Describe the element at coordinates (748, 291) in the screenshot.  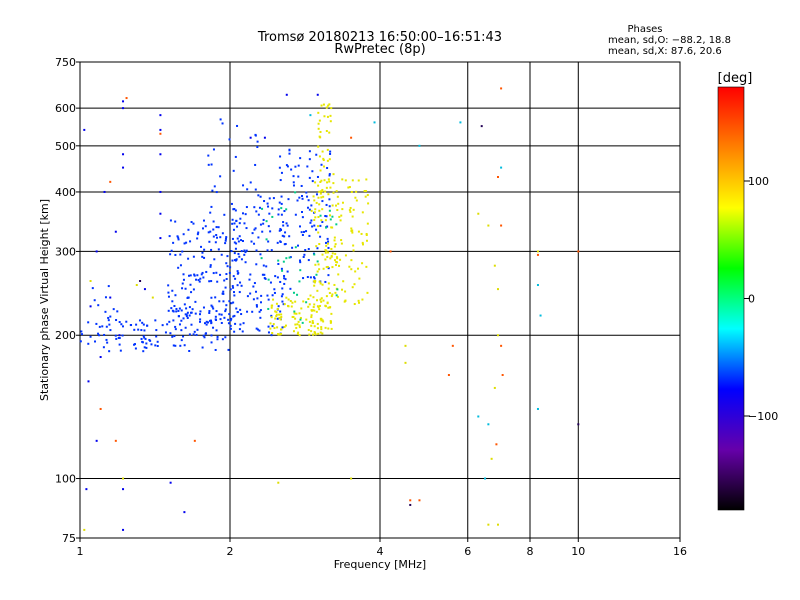
I see `colorbar: [deg] 100 0 −100` at that location.